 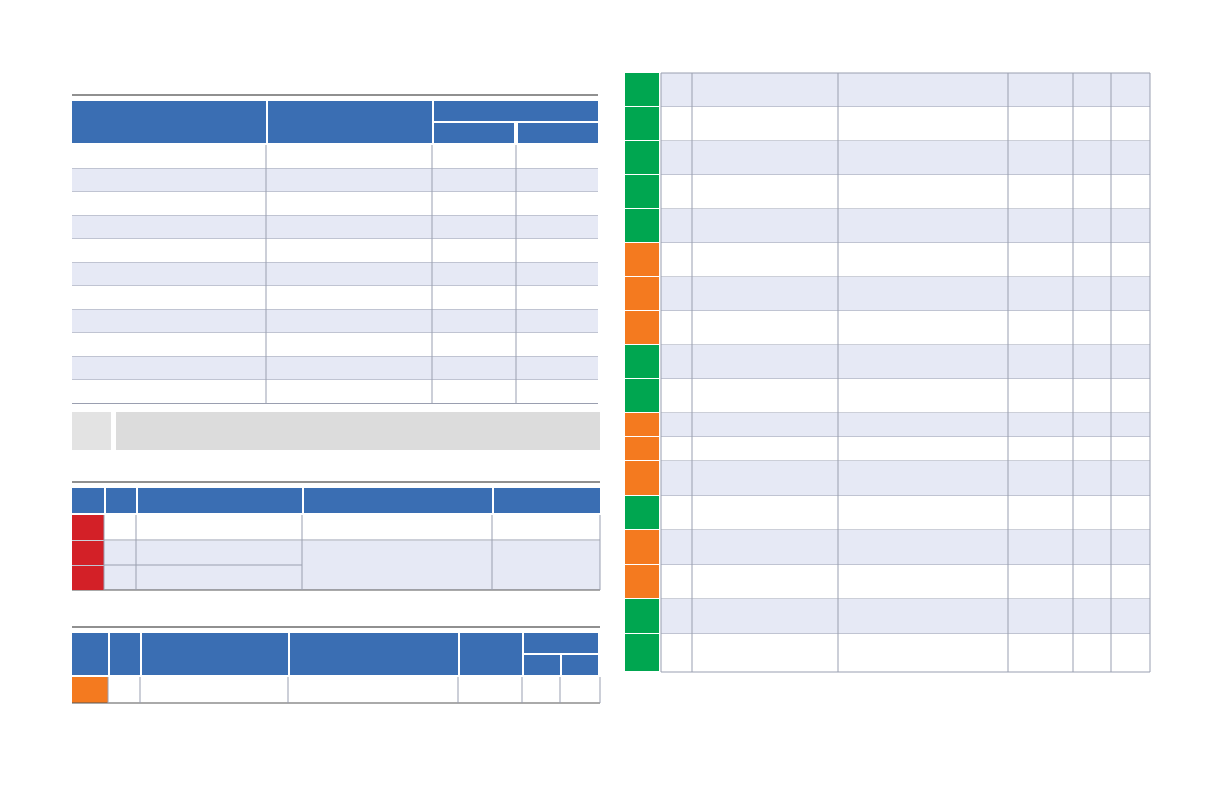 I want to click on note-bar, so click(x=358, y=431).